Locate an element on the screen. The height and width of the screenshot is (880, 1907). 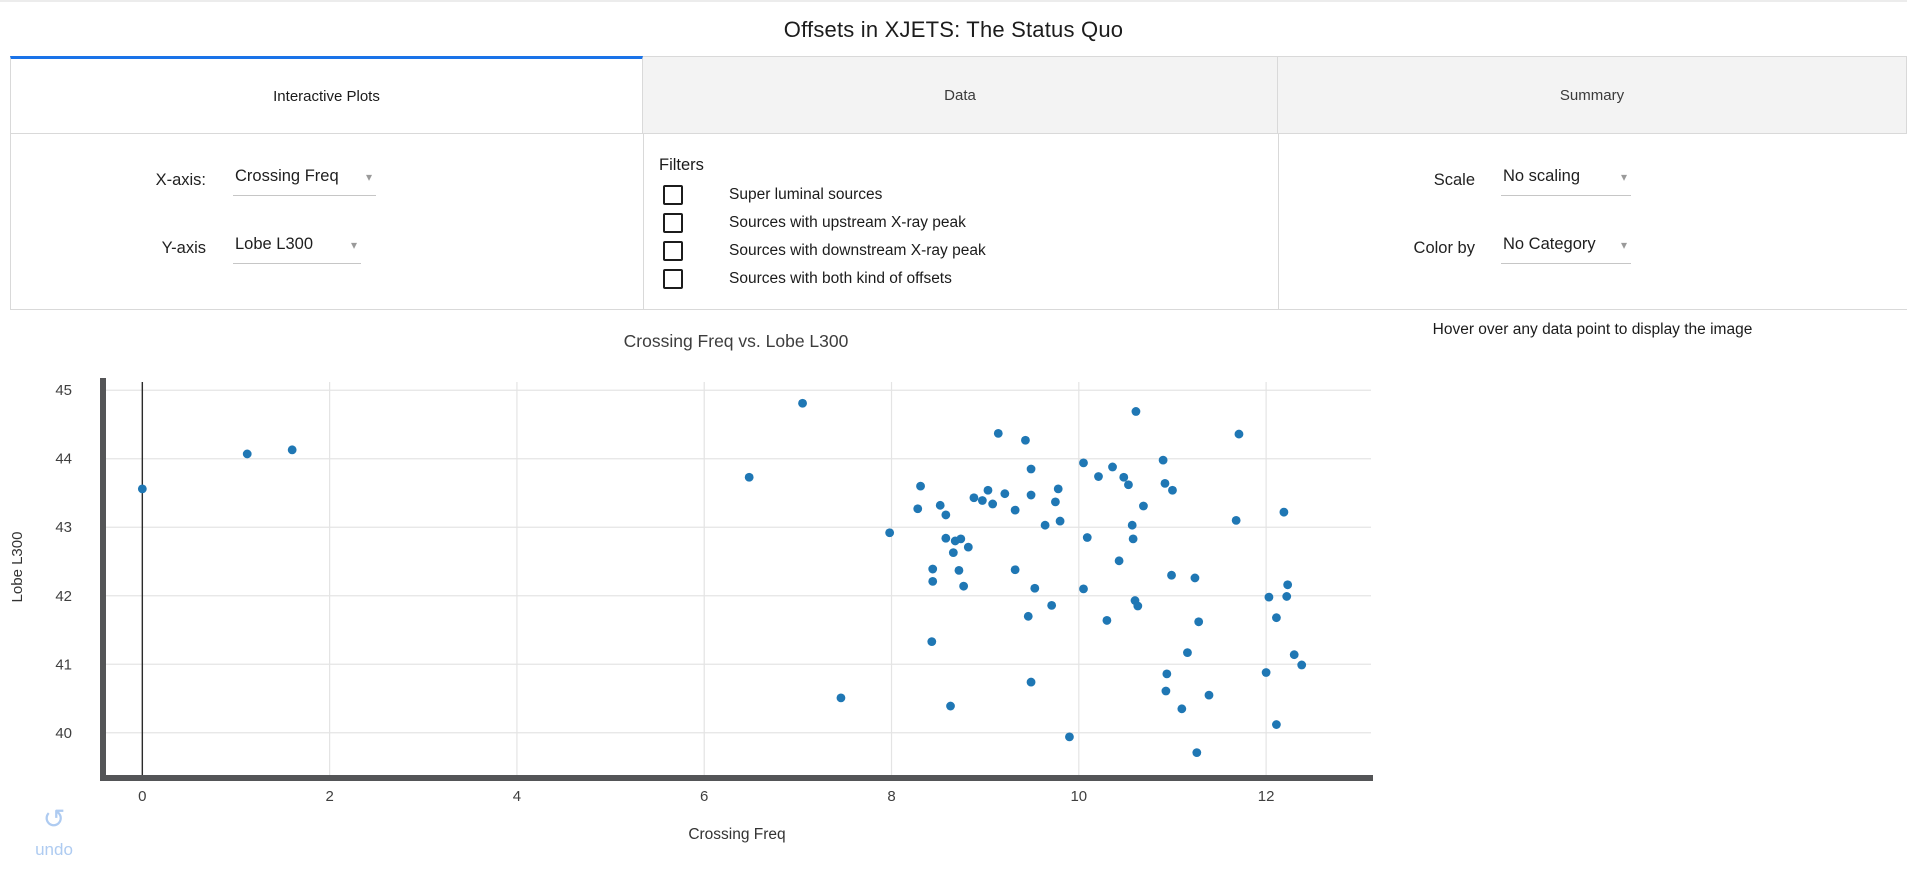
scale-label: Scale is located at coordinates (1454, 180).